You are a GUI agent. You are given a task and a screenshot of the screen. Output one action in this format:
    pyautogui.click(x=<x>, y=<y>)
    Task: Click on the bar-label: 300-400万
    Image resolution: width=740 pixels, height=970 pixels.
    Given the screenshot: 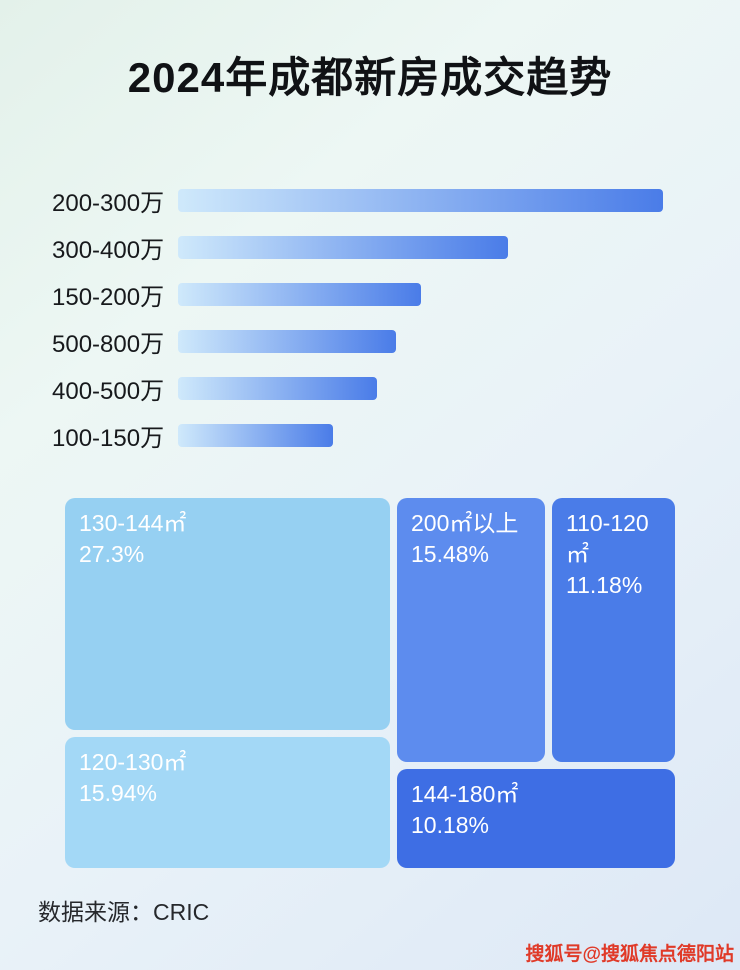 What is the action you would take?
    pyautogui.click(x=108, y=250)
    